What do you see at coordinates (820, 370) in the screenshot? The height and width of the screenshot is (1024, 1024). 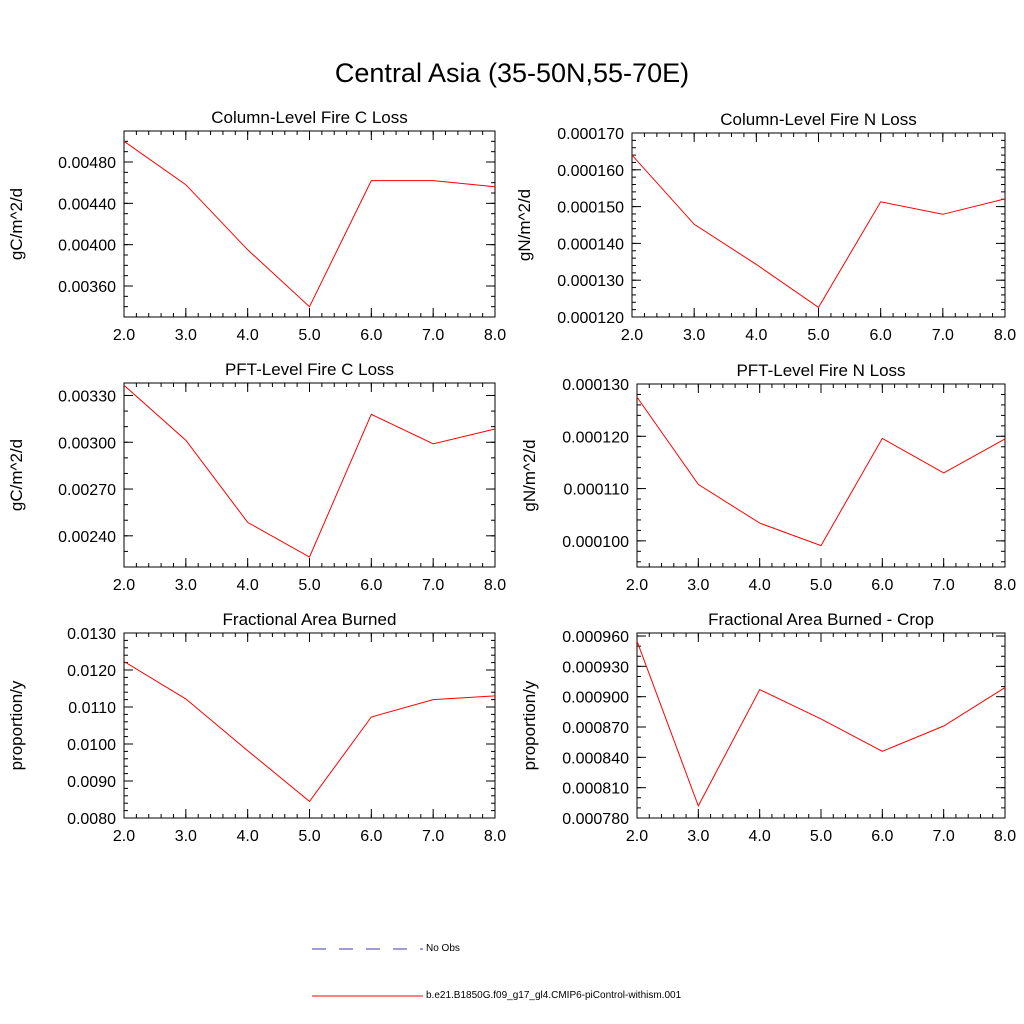 I see `chart-title: PFT-Level Fire N Loss` at bounding box center [820, 370].